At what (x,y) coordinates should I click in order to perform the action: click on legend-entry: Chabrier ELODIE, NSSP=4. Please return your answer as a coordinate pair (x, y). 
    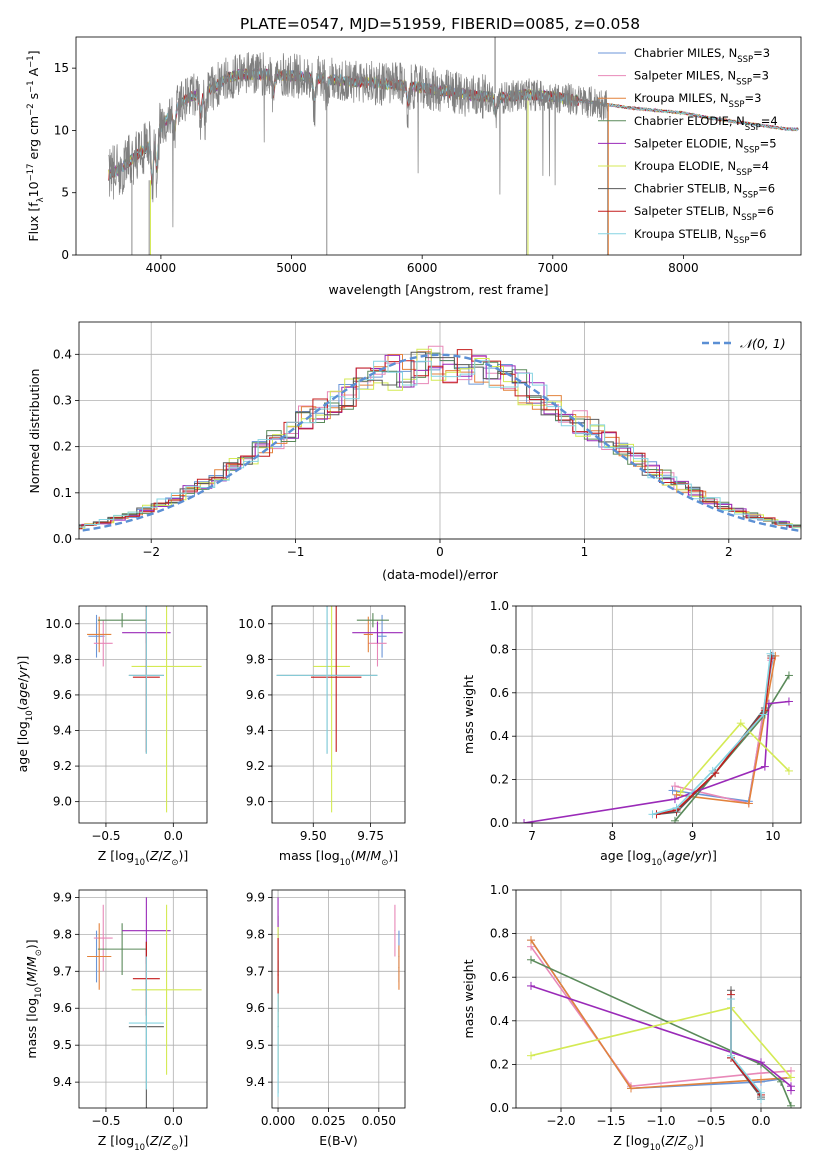
    Looking at the image, I should click on (706, 123).